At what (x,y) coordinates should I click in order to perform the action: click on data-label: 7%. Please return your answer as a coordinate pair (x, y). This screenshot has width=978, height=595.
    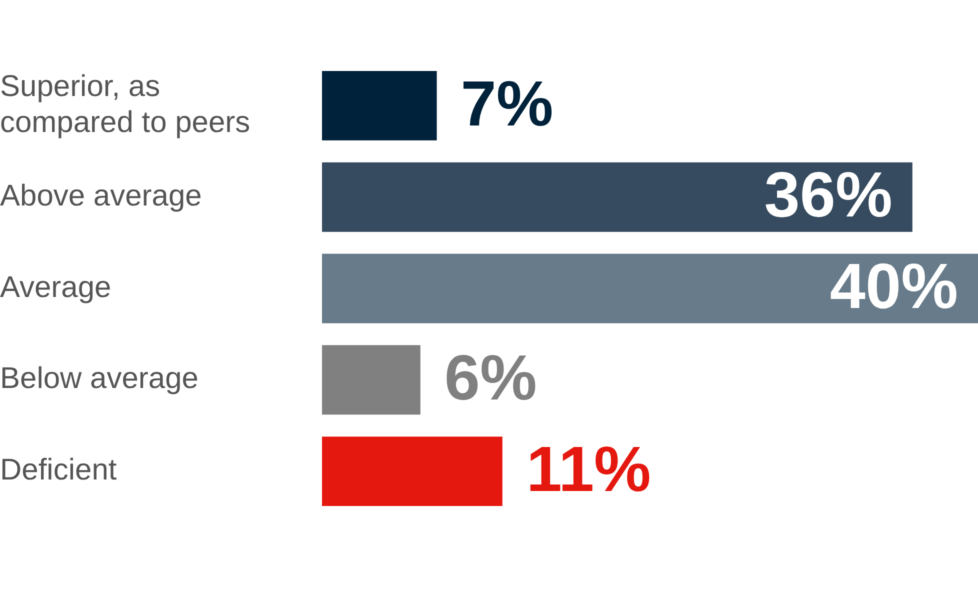
    Looking at the image, I should click on (507, 103).